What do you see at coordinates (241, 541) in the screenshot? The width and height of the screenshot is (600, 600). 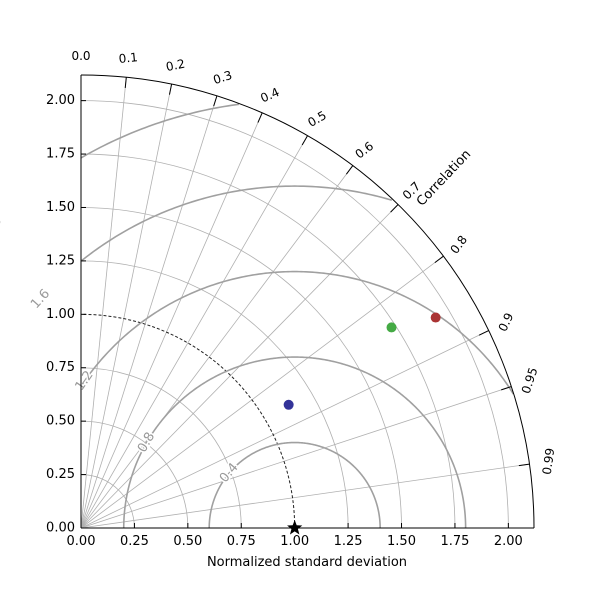 I see `x-tick-label: 0.75` at bounding box center [241, 541].